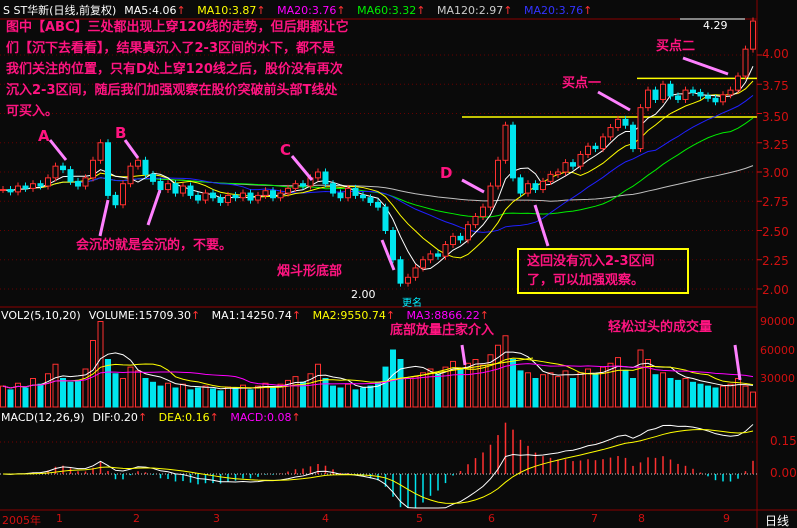 This screenshot has height=528, width=797. I want to click on vol-ma2: MA2:9550.74, so click(349, 315).